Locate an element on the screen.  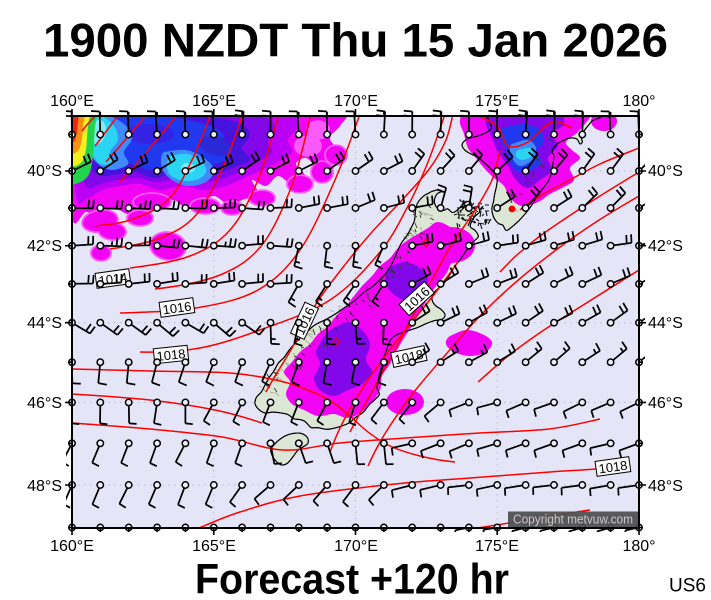
svg-text: 1900 NZDT Thu 15 Jan 2026 is located at coordinates (355, 40).